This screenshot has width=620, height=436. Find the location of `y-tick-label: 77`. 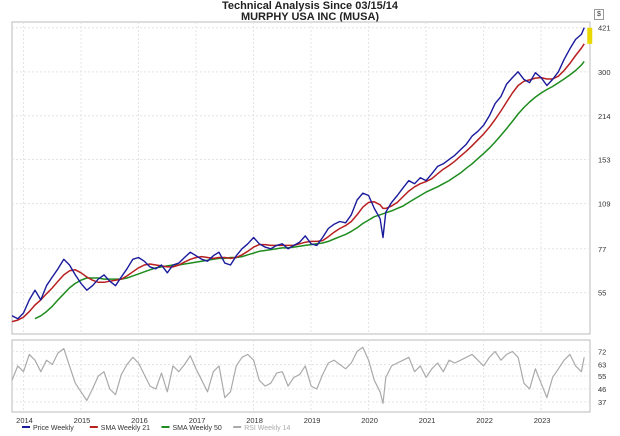

y-tick-label: 77 is located at coordinates (602, 249).